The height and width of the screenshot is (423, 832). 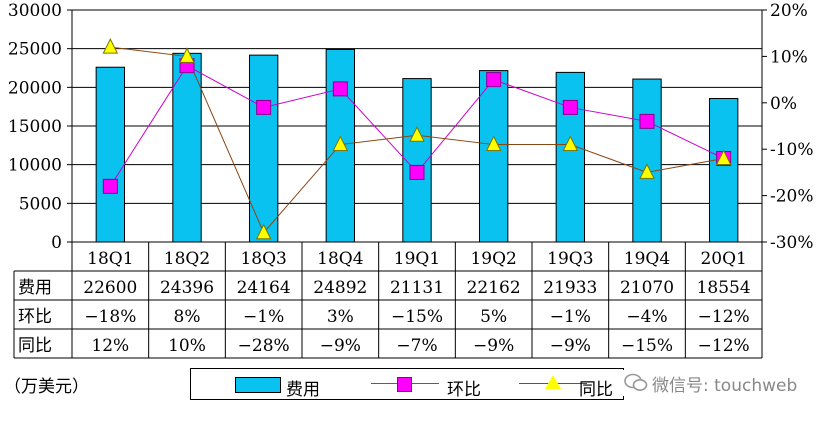 What do you see at coordinates (110, 317) in the screenshot?
I see `table-cell: −18%` at bounding box center [110, 317].